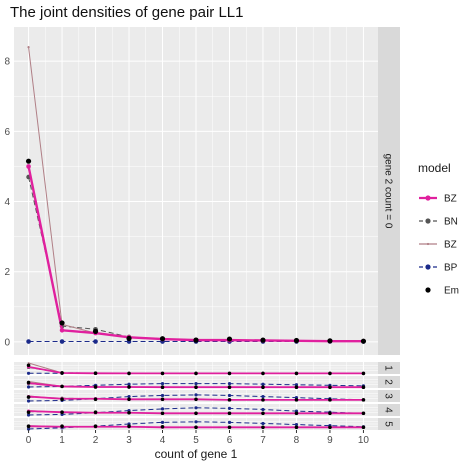 This screenshot has height=474, width=474. I want to click on small-panels: 1 2 3 4 5, so click(207, 396).